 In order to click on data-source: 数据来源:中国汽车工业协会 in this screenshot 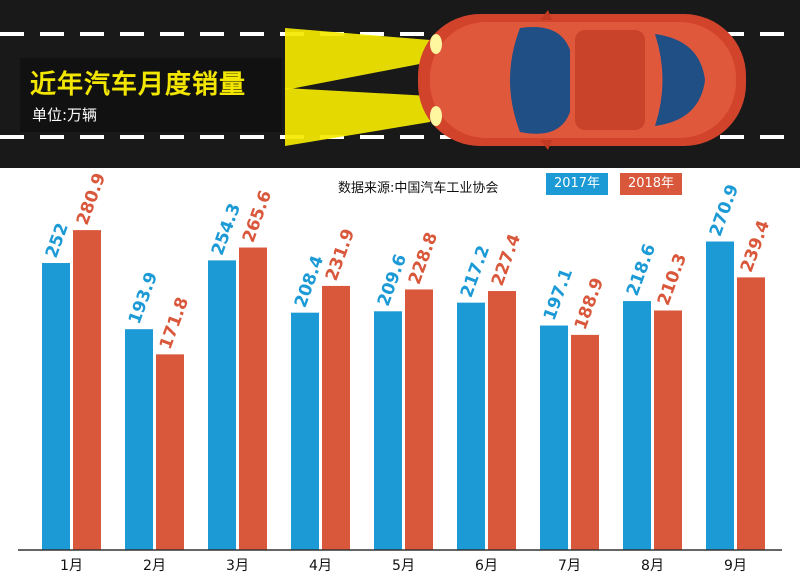, I will do `click(418, 188)`.